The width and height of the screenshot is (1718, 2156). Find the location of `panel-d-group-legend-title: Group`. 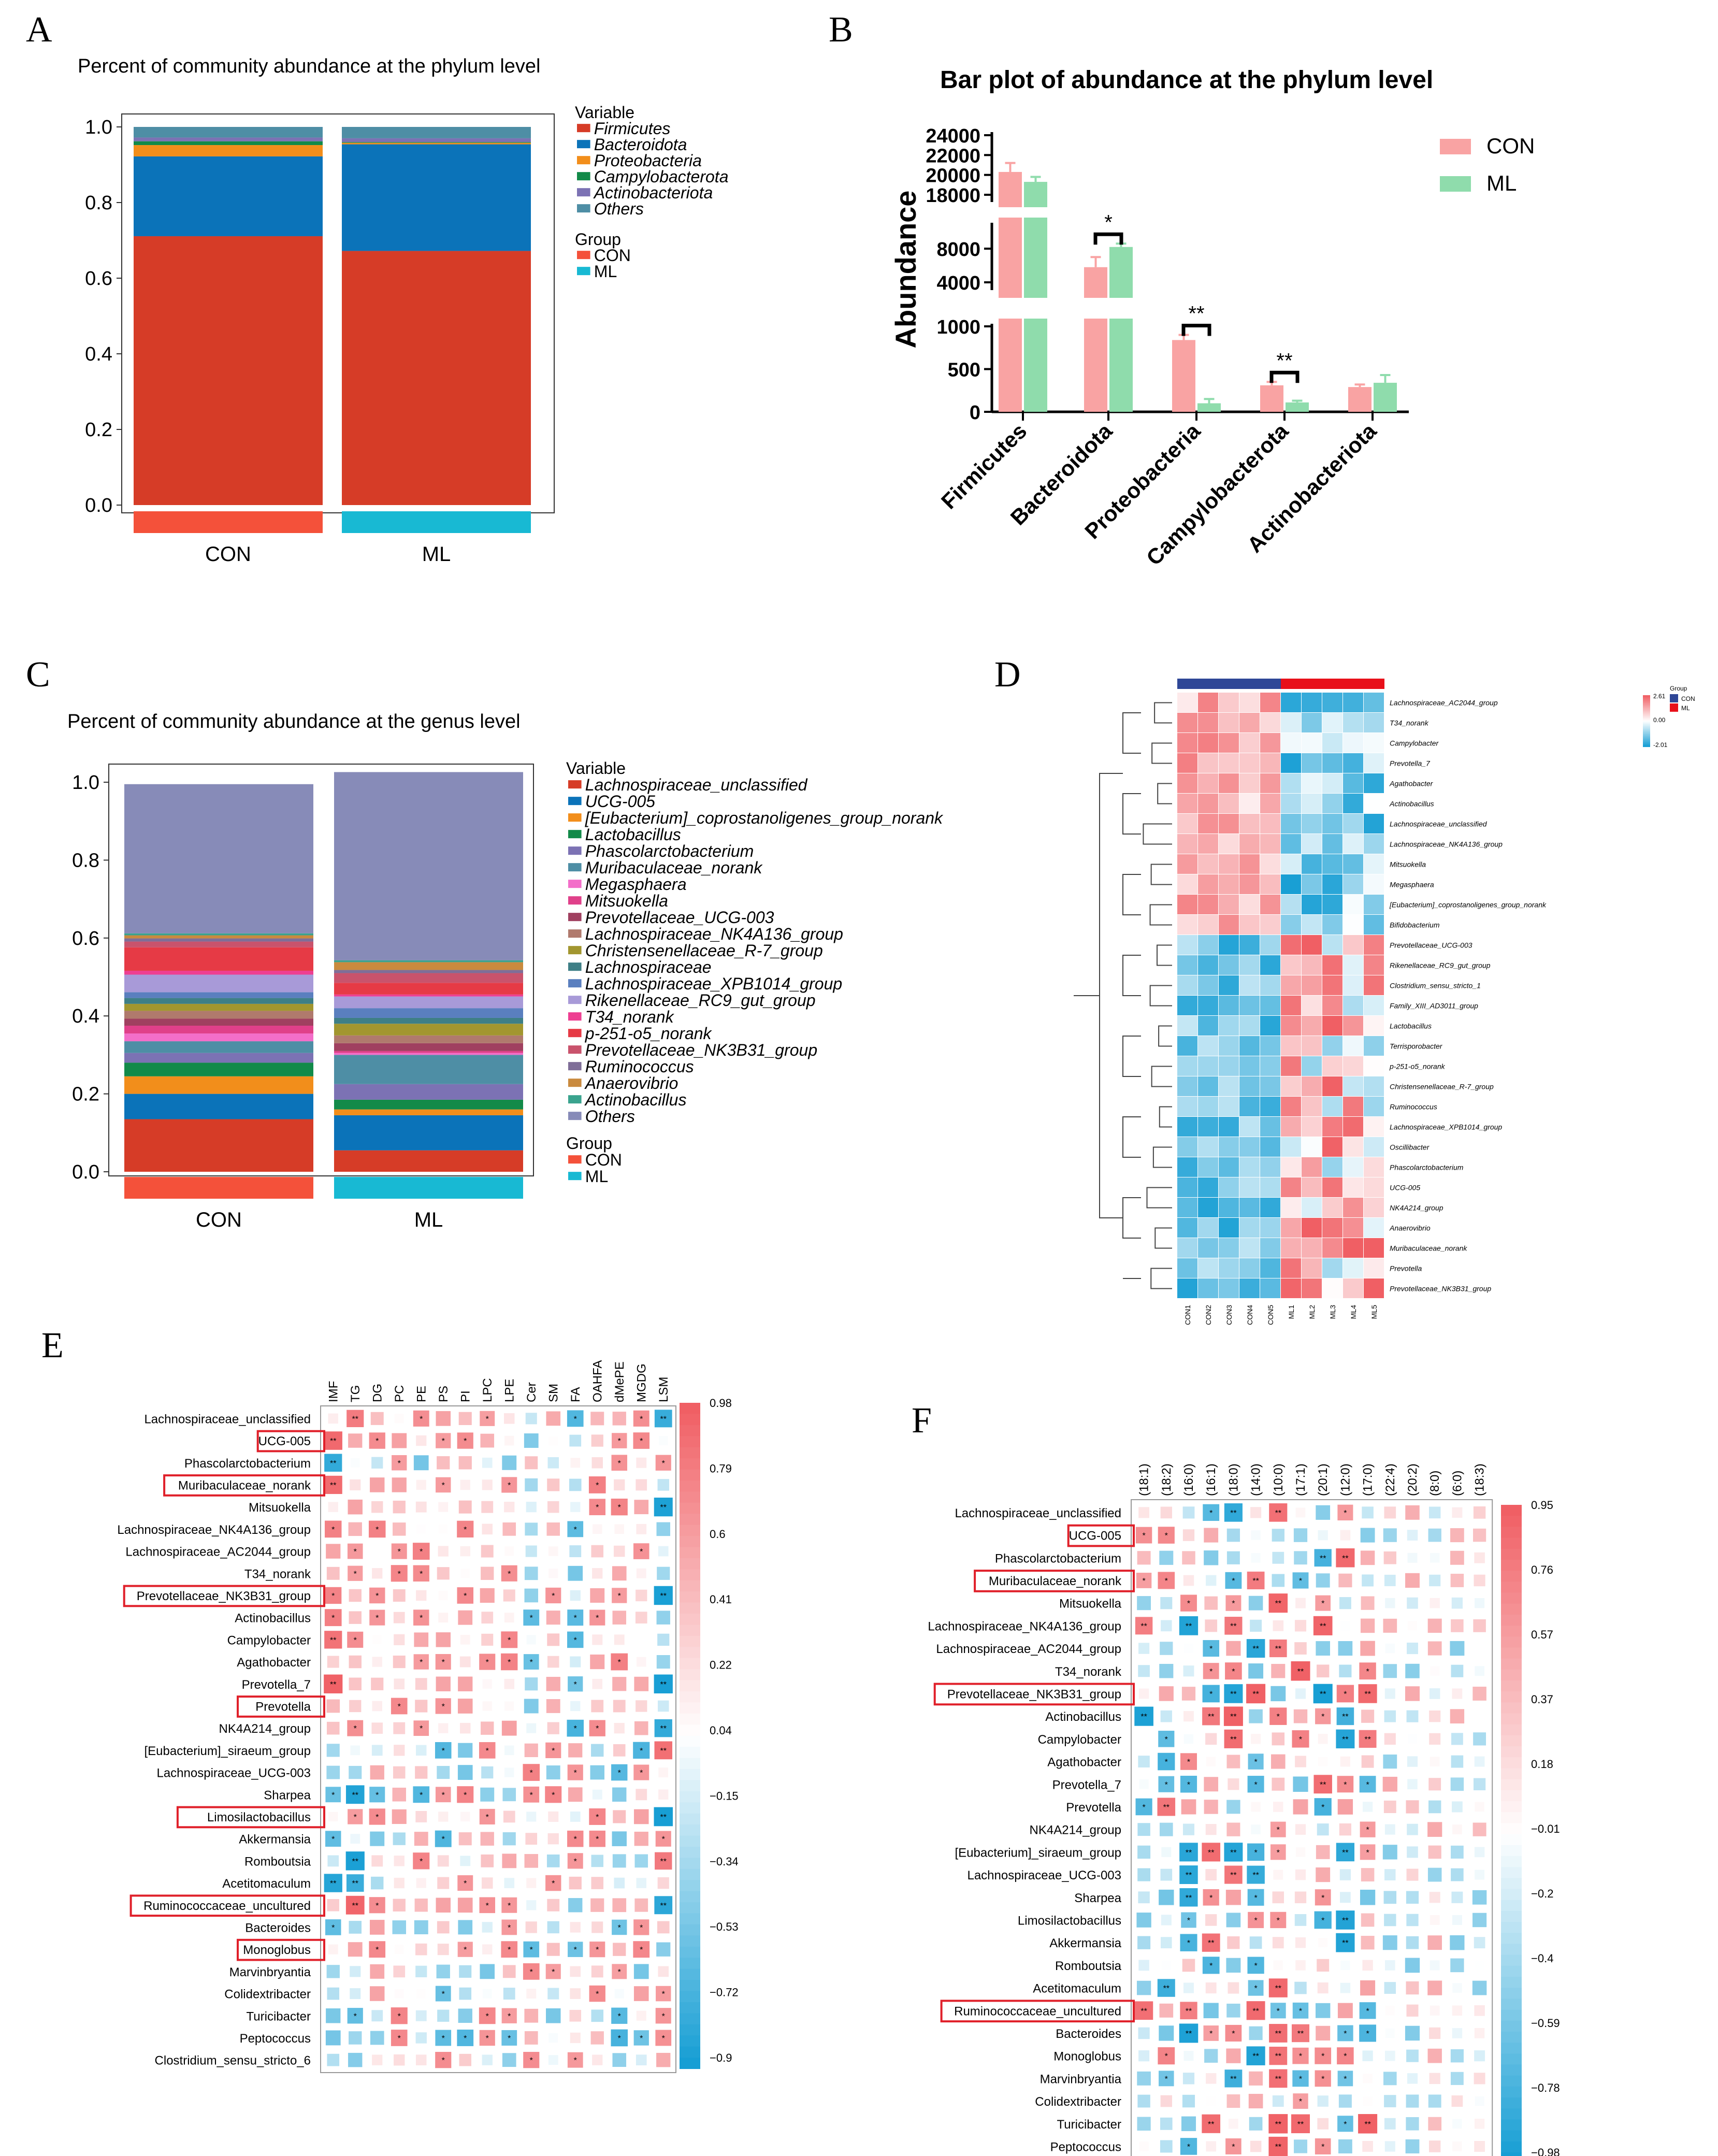

panel-d-group-legend-title: Group is located at coordinates (1679, 689).